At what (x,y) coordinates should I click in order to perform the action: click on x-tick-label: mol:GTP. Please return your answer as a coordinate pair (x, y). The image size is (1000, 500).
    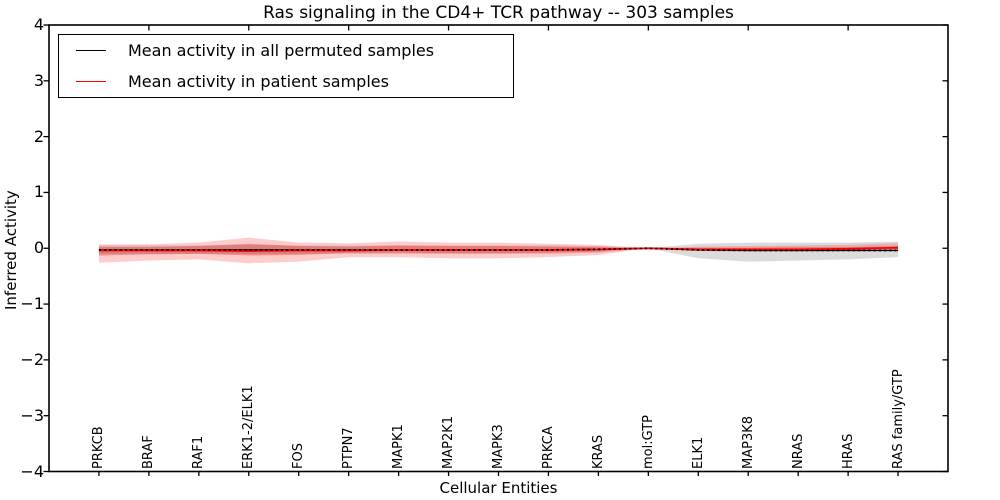
    Looking at the image, I should click on (648, 442).